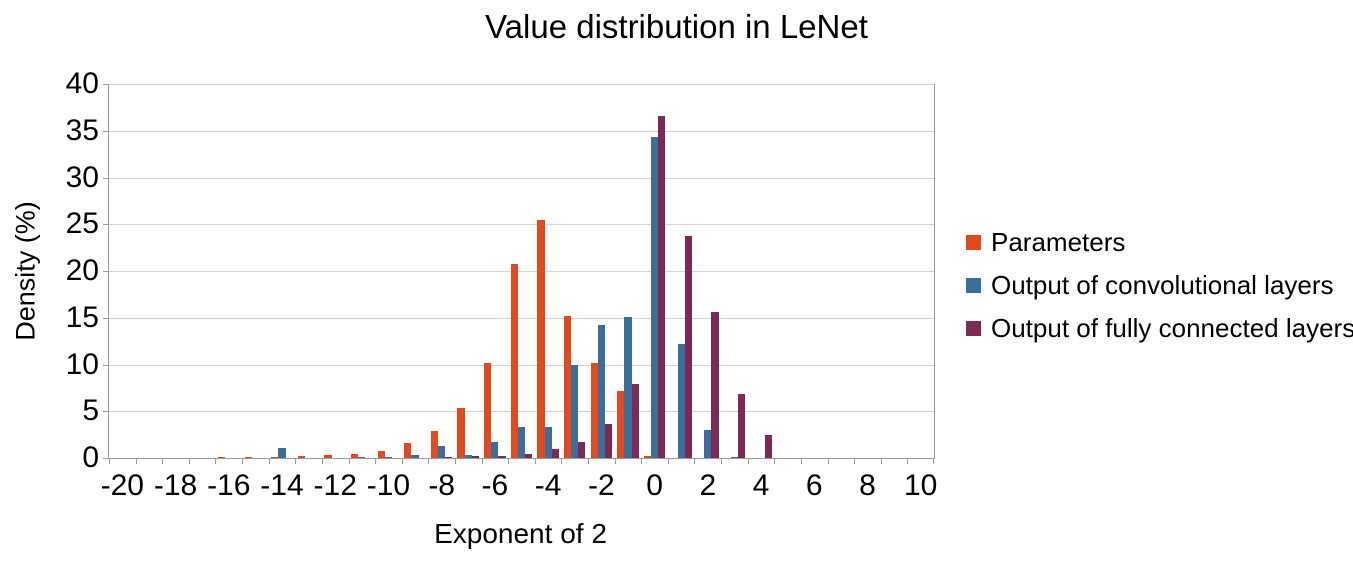 The width and height of the screenshot is (1353, 562). I want to click on y-tick-label: 40, so click(82, 83).